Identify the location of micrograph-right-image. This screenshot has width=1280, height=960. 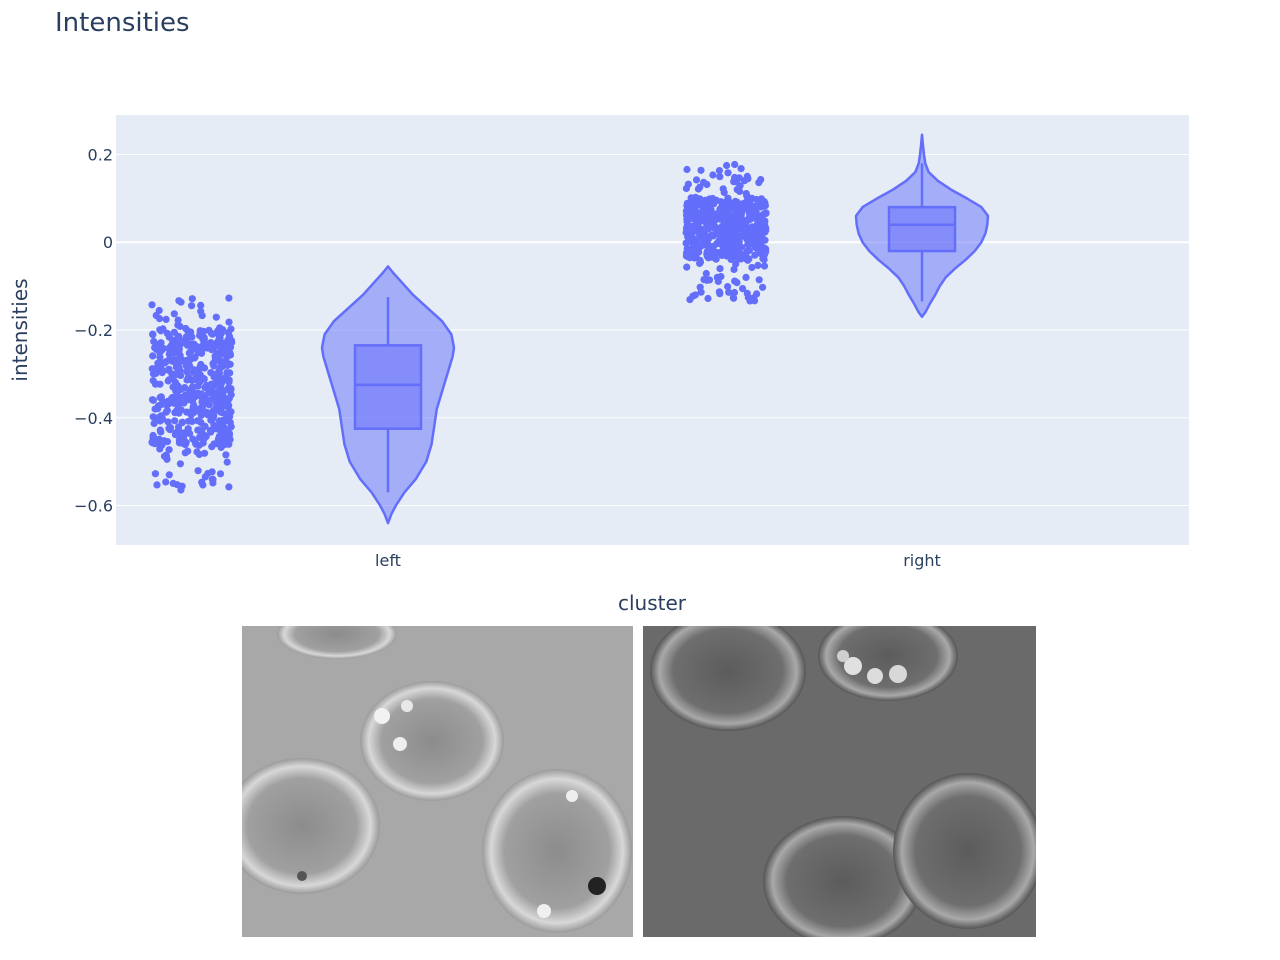
(839, 781).